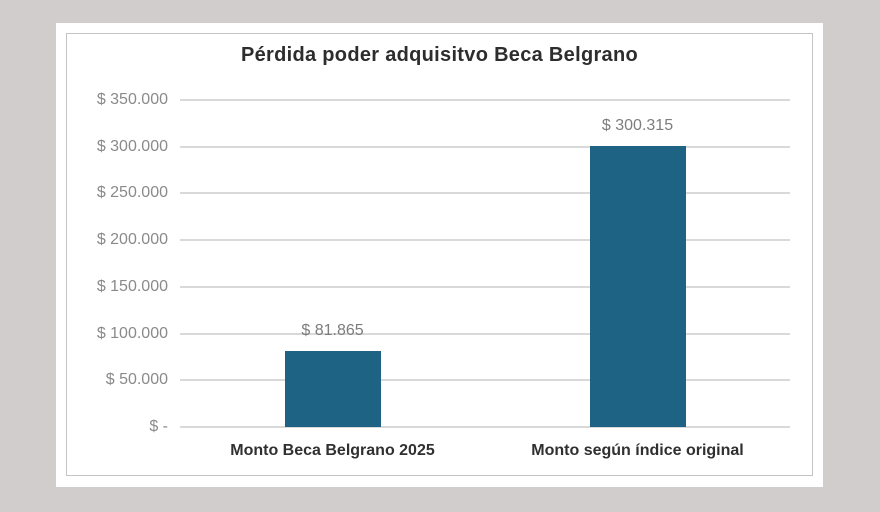  I want to click on chart-title: Pérdida poder adquisitvo Beca Belgrano, so click(439, 55).